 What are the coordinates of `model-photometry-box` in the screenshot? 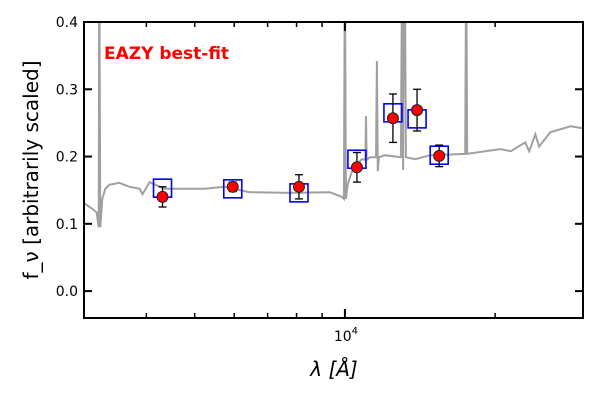 It's located at (232, 189).